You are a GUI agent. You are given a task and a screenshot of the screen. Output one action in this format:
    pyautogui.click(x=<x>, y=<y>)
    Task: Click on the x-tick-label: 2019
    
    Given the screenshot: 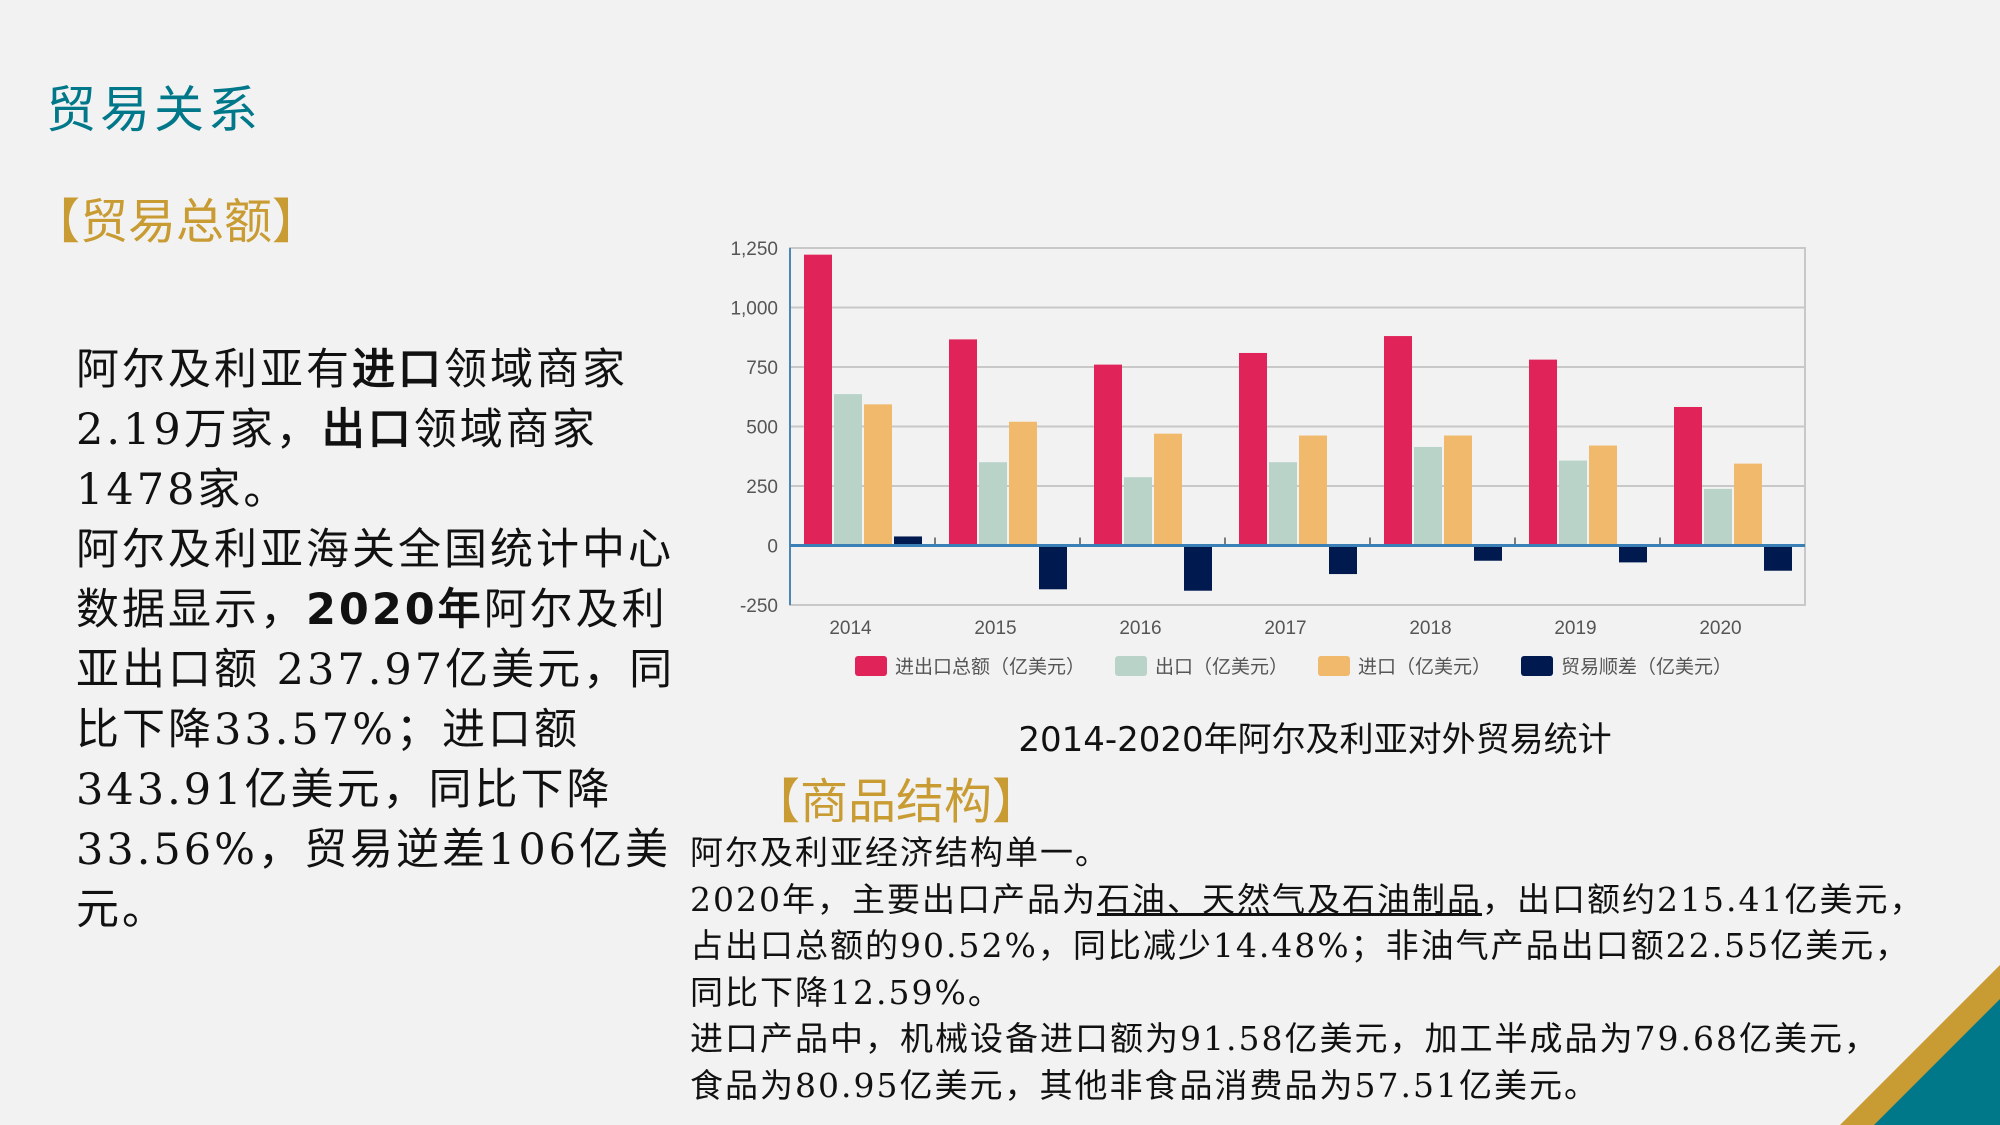 What is the action you would take?
    pyautogui.click(x=1575, y=628)
    